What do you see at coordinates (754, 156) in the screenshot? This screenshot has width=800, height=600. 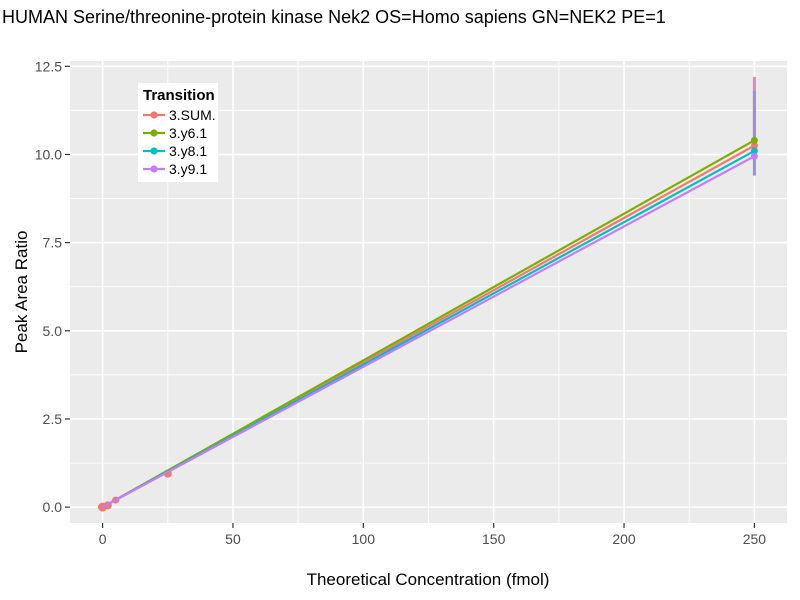 I see `data-point-3.y9.1` at bounding box center [754, 156].